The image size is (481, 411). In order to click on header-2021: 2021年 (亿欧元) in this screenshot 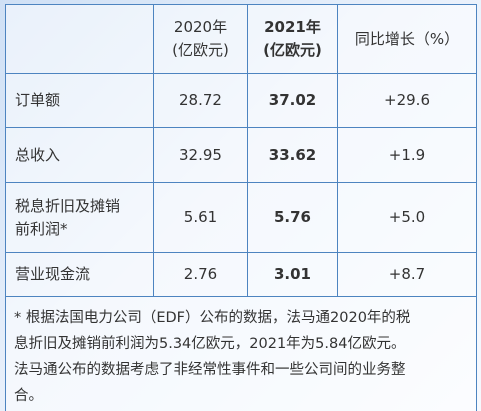, I will do `click(292, 39)`.